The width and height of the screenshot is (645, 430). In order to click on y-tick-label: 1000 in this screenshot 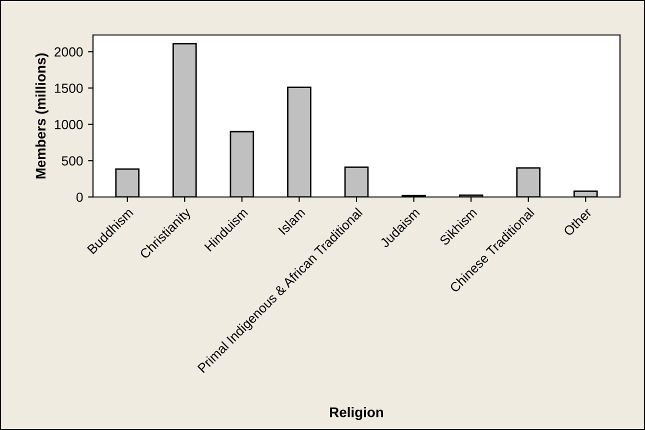, I will do `click(68, 125)`.